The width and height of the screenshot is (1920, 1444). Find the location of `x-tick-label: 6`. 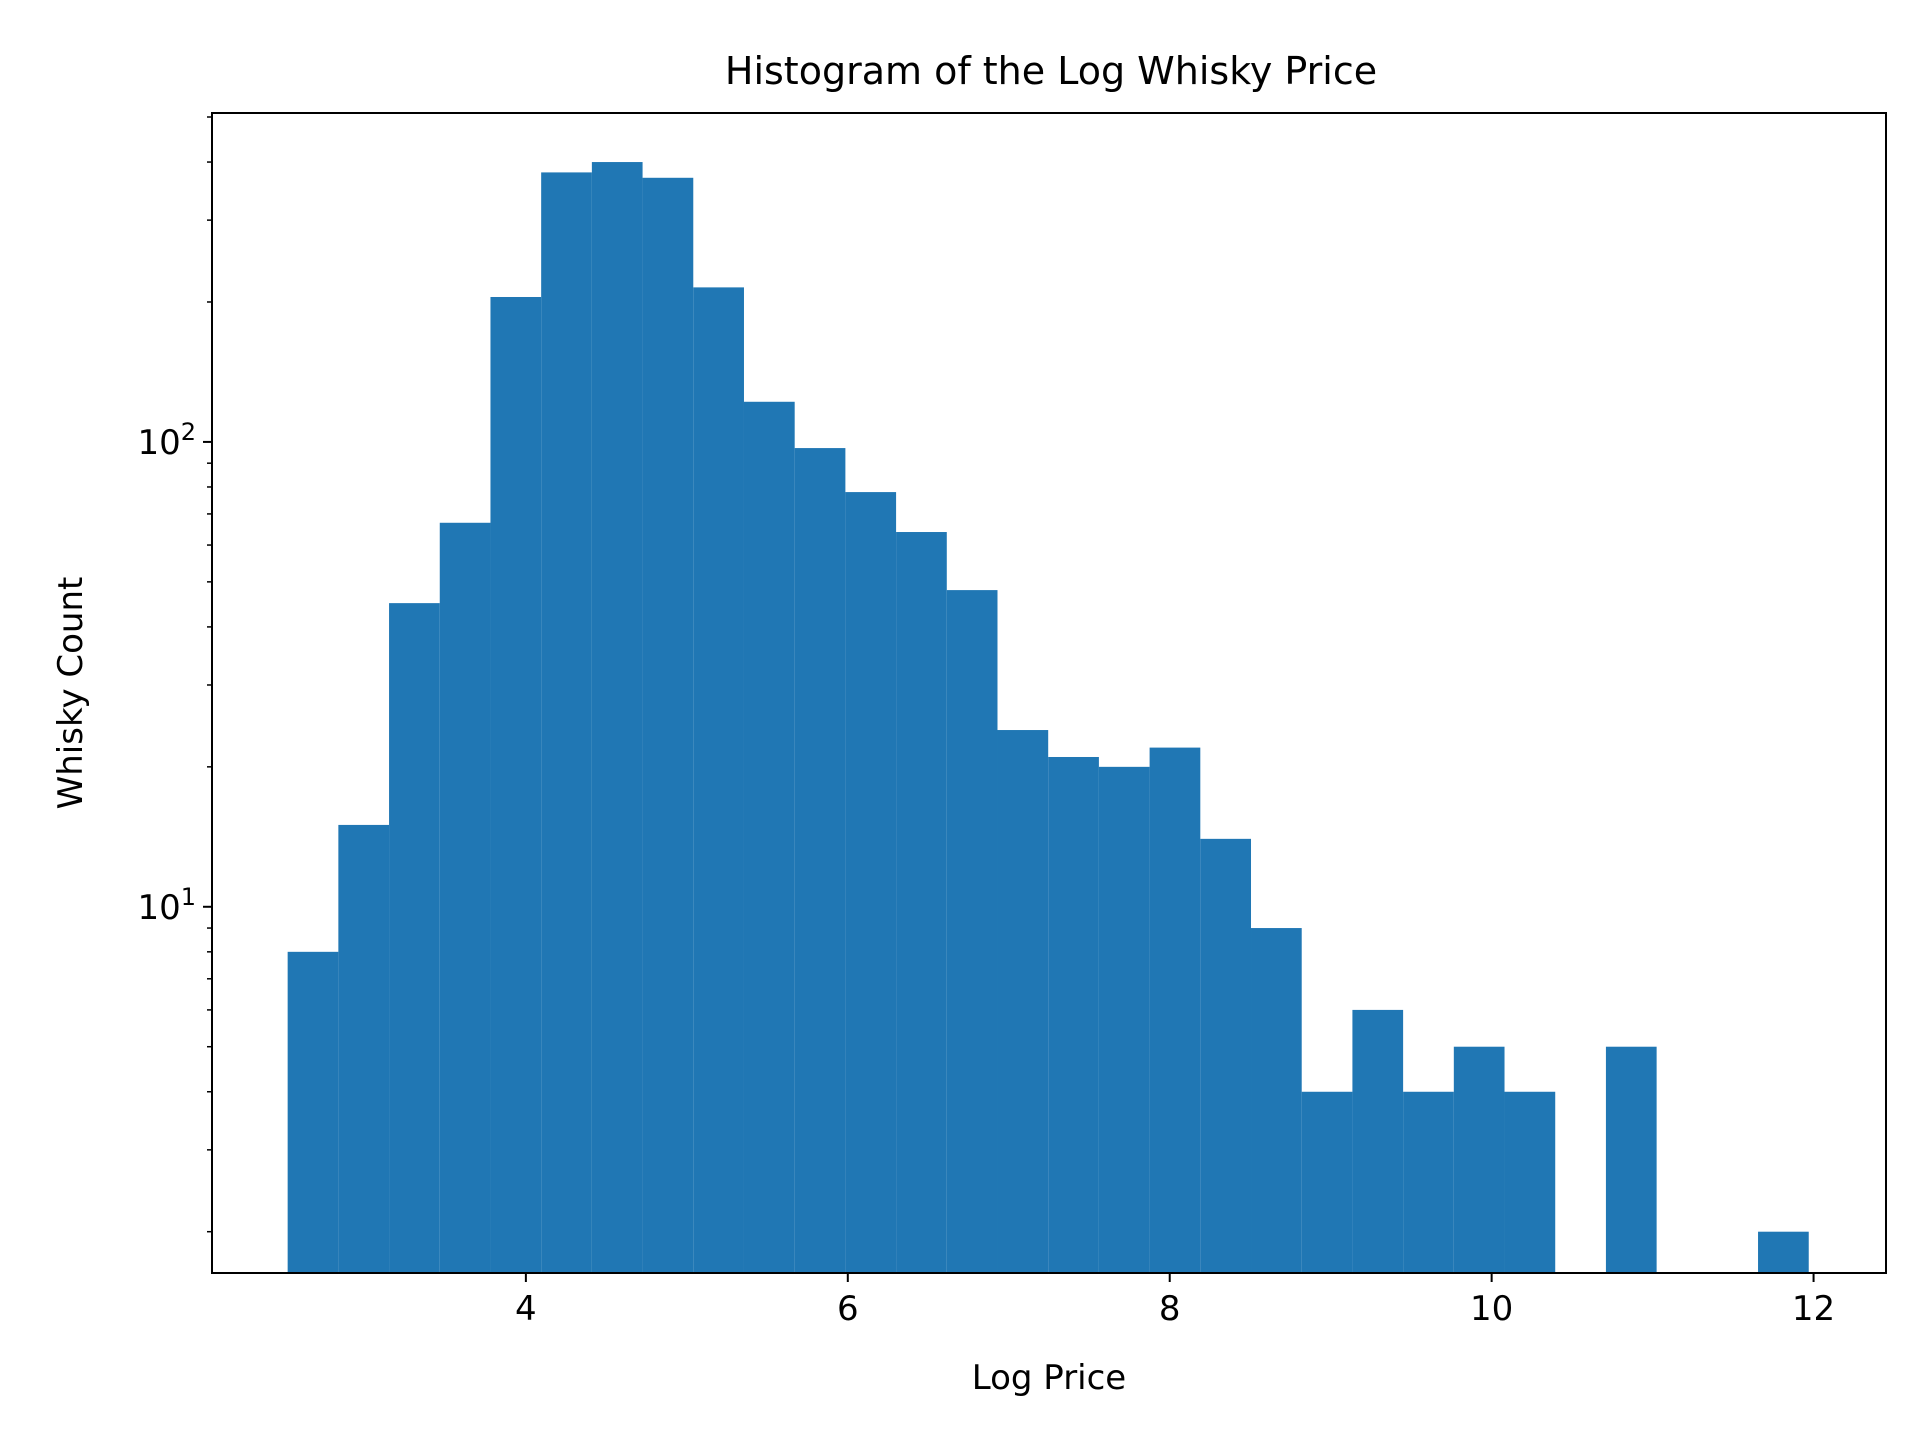

x-tick-label: 6 is located at coordinates (848, 1309).